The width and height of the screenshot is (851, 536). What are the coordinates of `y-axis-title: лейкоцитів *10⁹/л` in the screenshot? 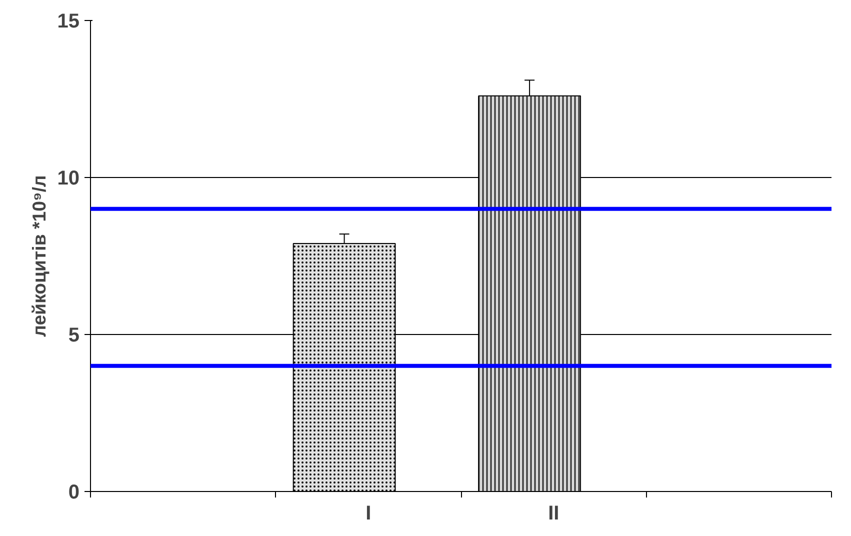 It's located at (39, 256).